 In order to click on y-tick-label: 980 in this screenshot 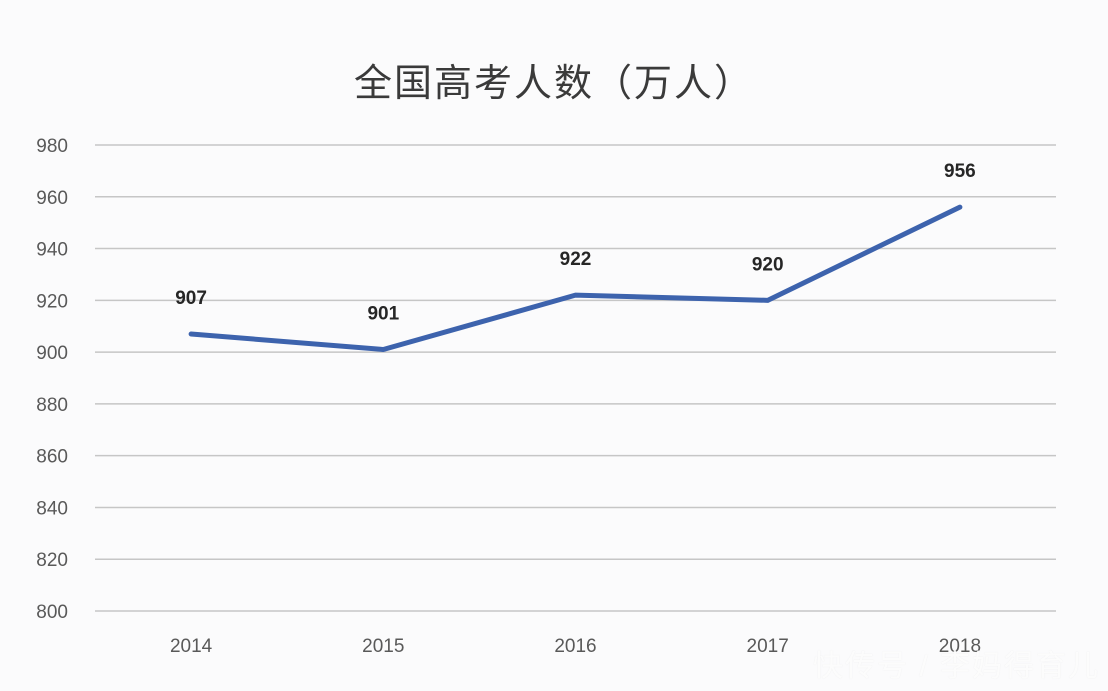, I will do `click(52, 146)`.